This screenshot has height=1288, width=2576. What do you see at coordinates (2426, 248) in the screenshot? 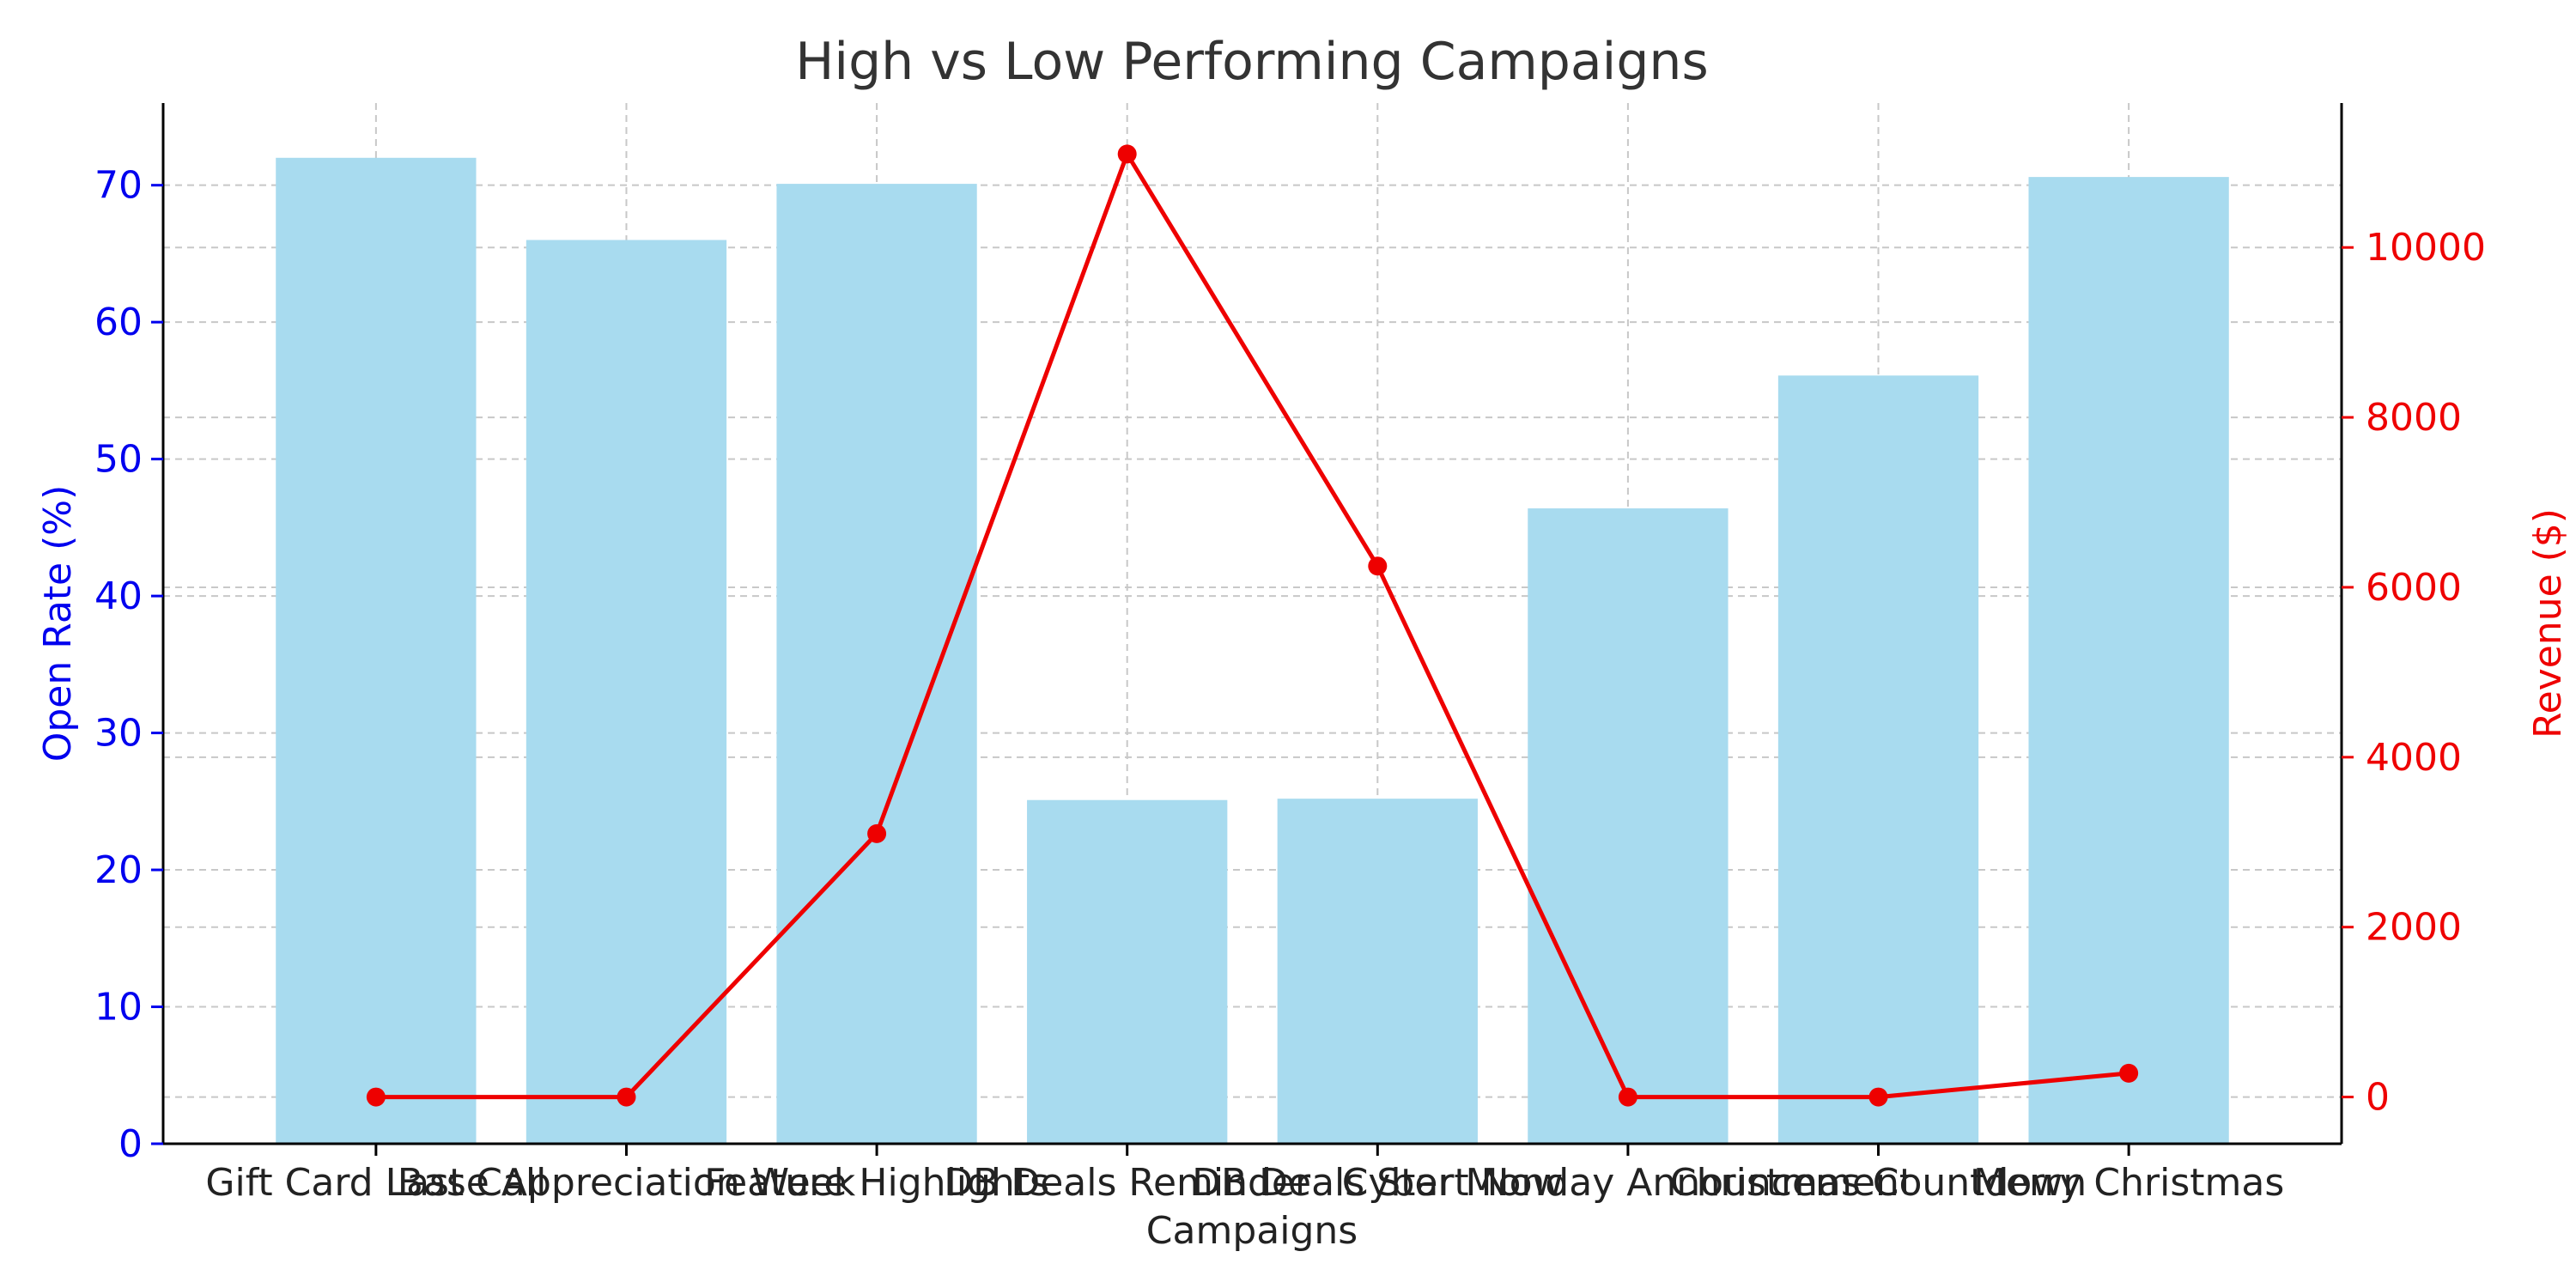
I see `right-y-tick-label: 10000` at bounding box center [2426, 248].